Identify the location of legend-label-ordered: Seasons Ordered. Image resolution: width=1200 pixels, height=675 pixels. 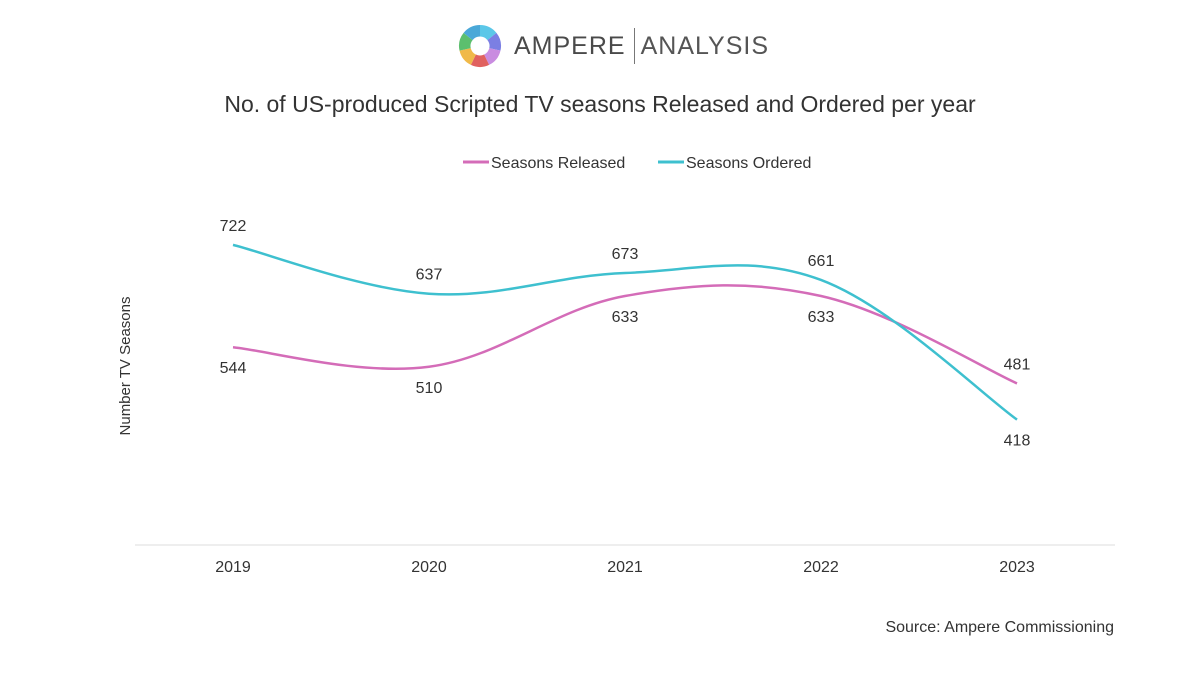
(748, 163).